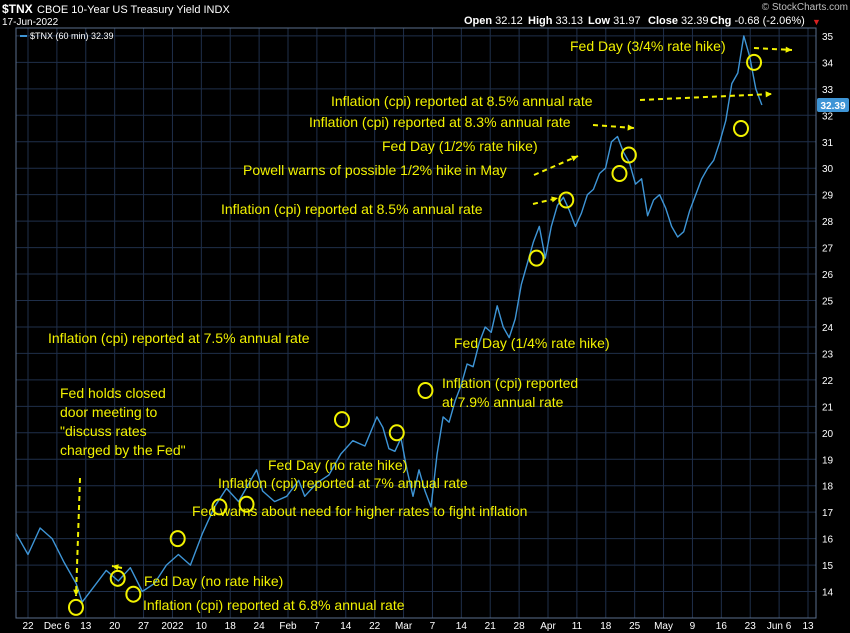 This screenshot has height=633, width=850. I want to click on annotation-label: Fed Day (3/4% rate hike), so click(648, 46).